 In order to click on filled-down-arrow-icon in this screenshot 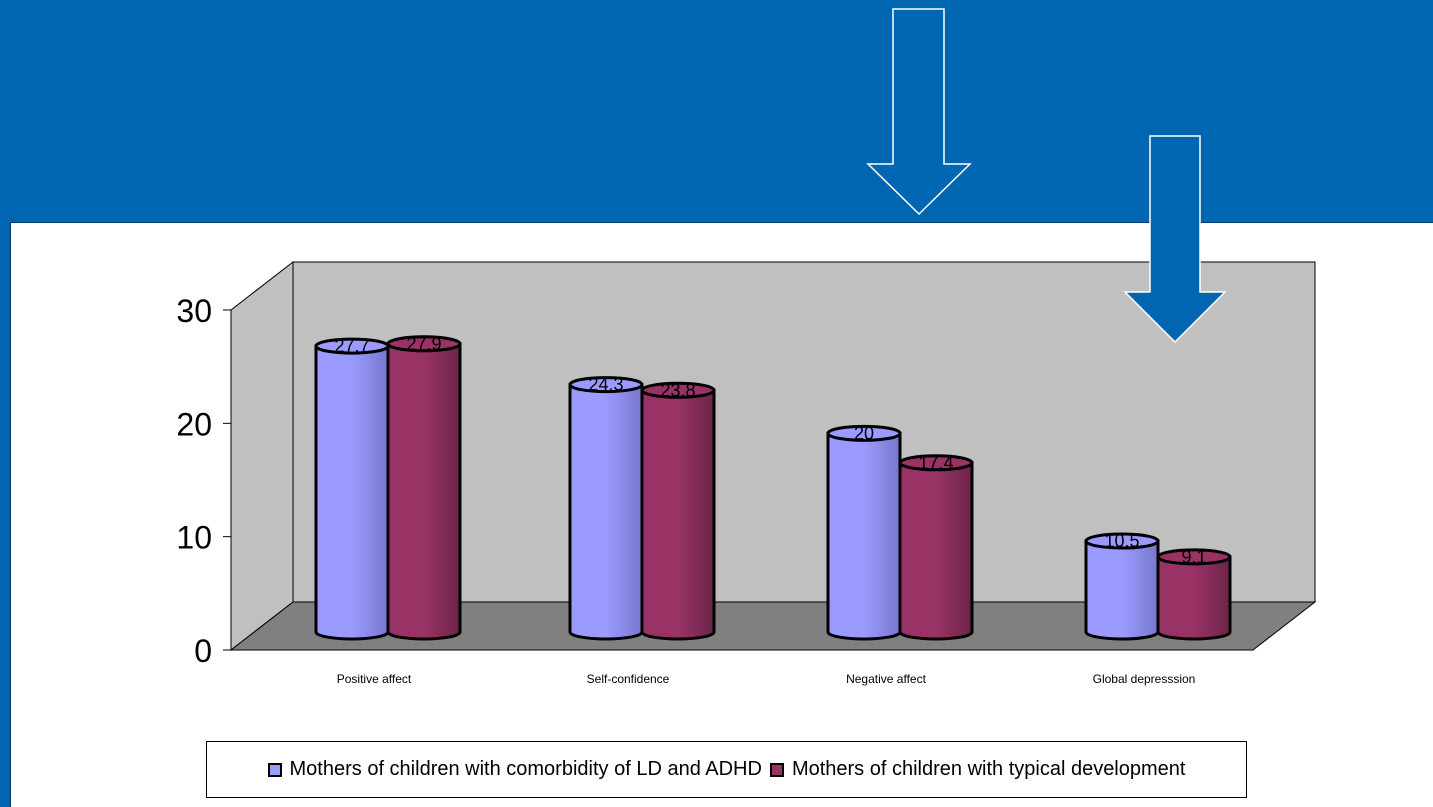, I will do `click(1175, 239)`.